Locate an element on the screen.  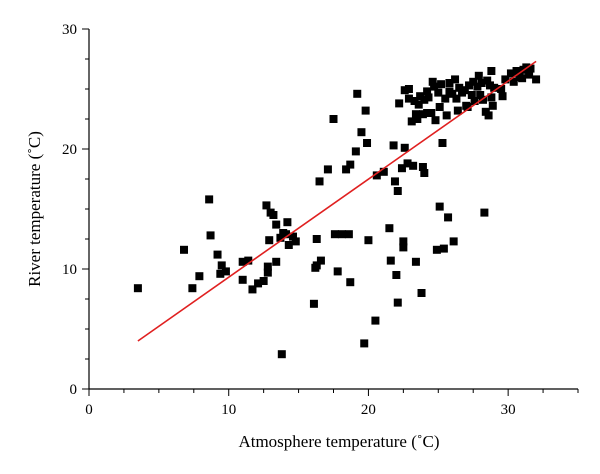
y-axis-ticks: 0 10 20 30 is located at coordinates (75, 210).